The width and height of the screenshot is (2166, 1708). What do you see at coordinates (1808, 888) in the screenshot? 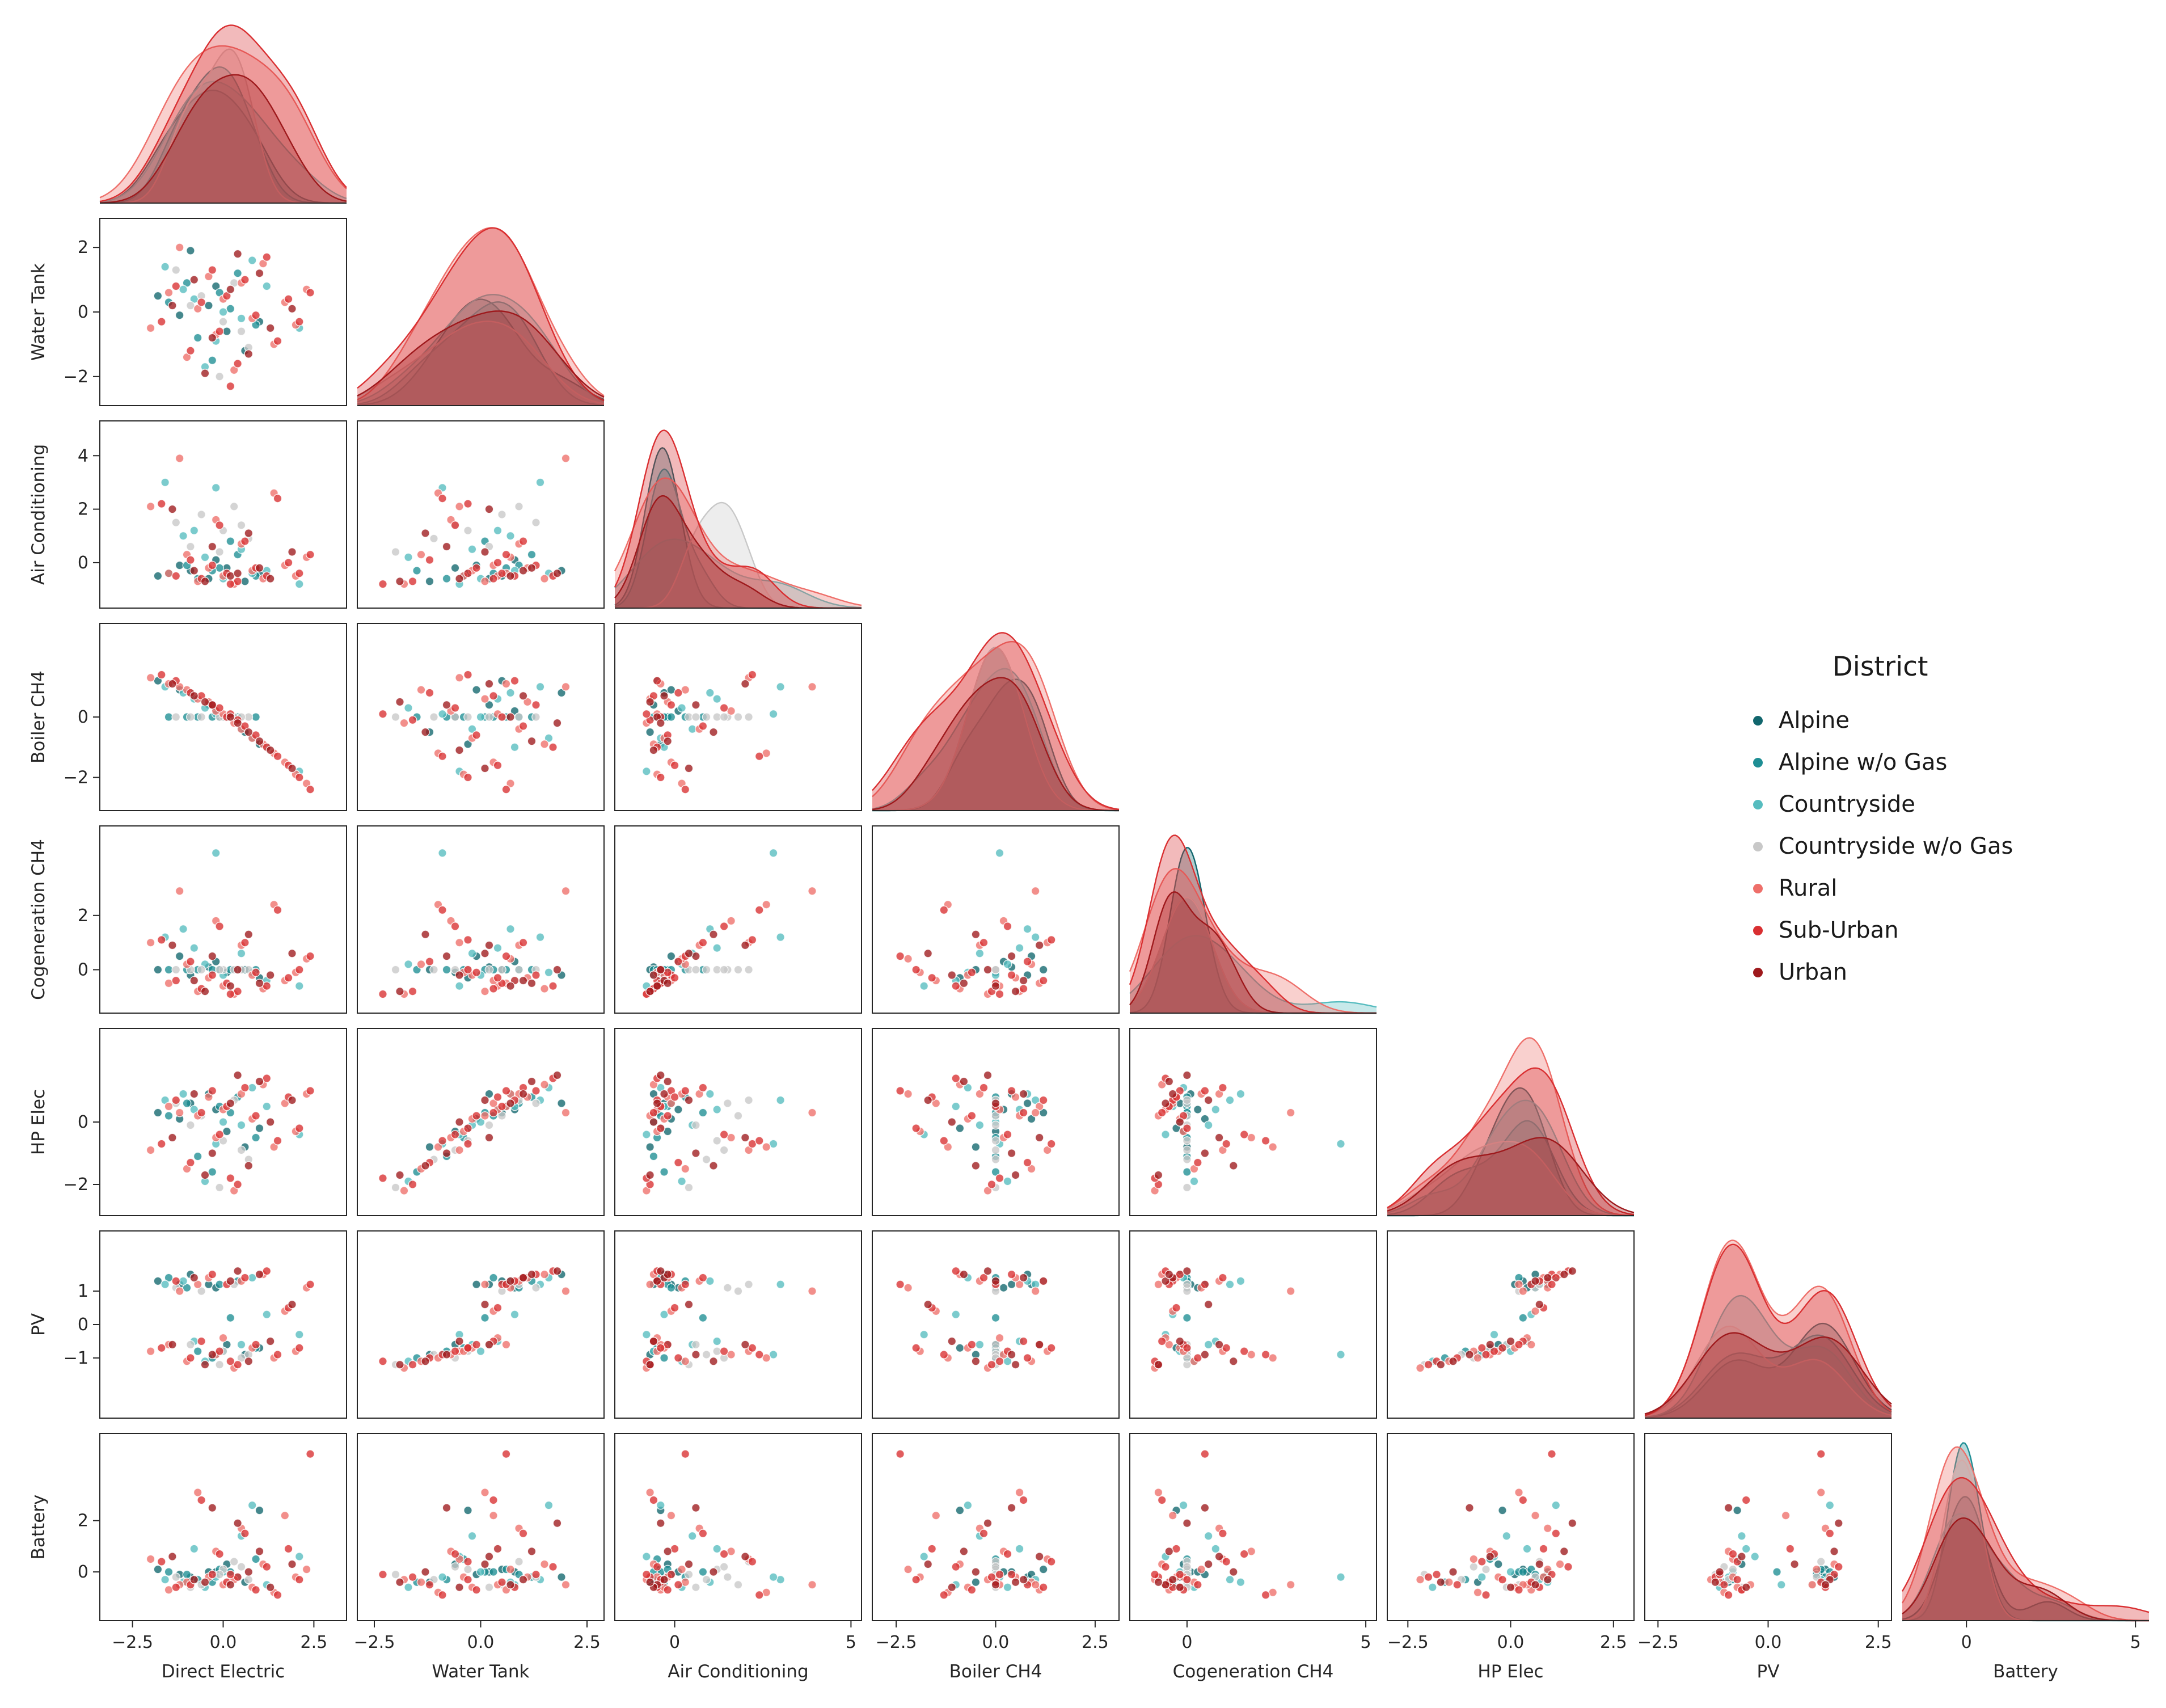
I see `legend-item-label: Rural` at bounding box center [1808, 888].